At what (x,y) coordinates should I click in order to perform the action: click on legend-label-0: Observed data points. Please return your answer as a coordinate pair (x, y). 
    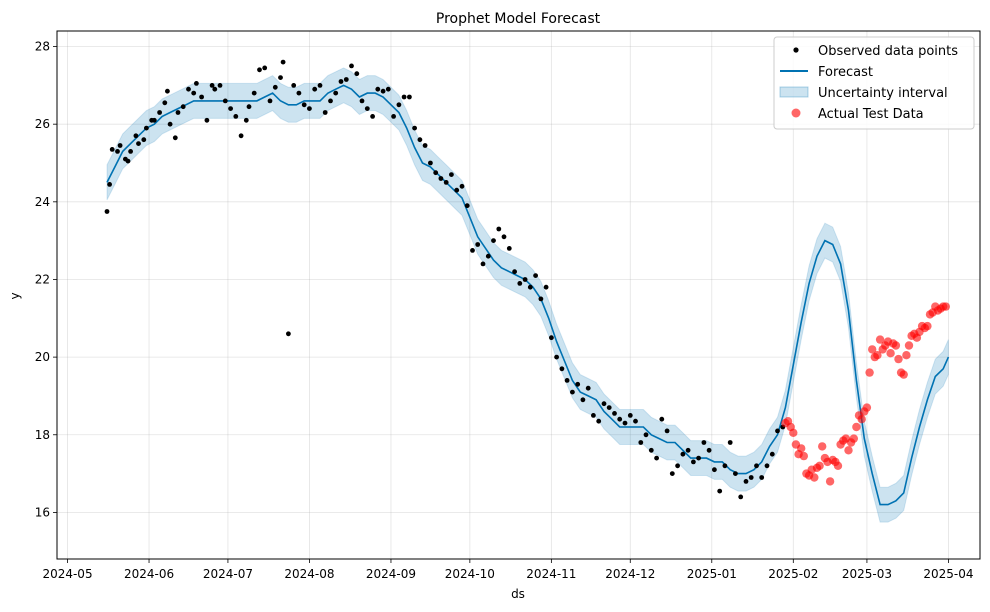
    Looking at the image, I should click on (888, 51).